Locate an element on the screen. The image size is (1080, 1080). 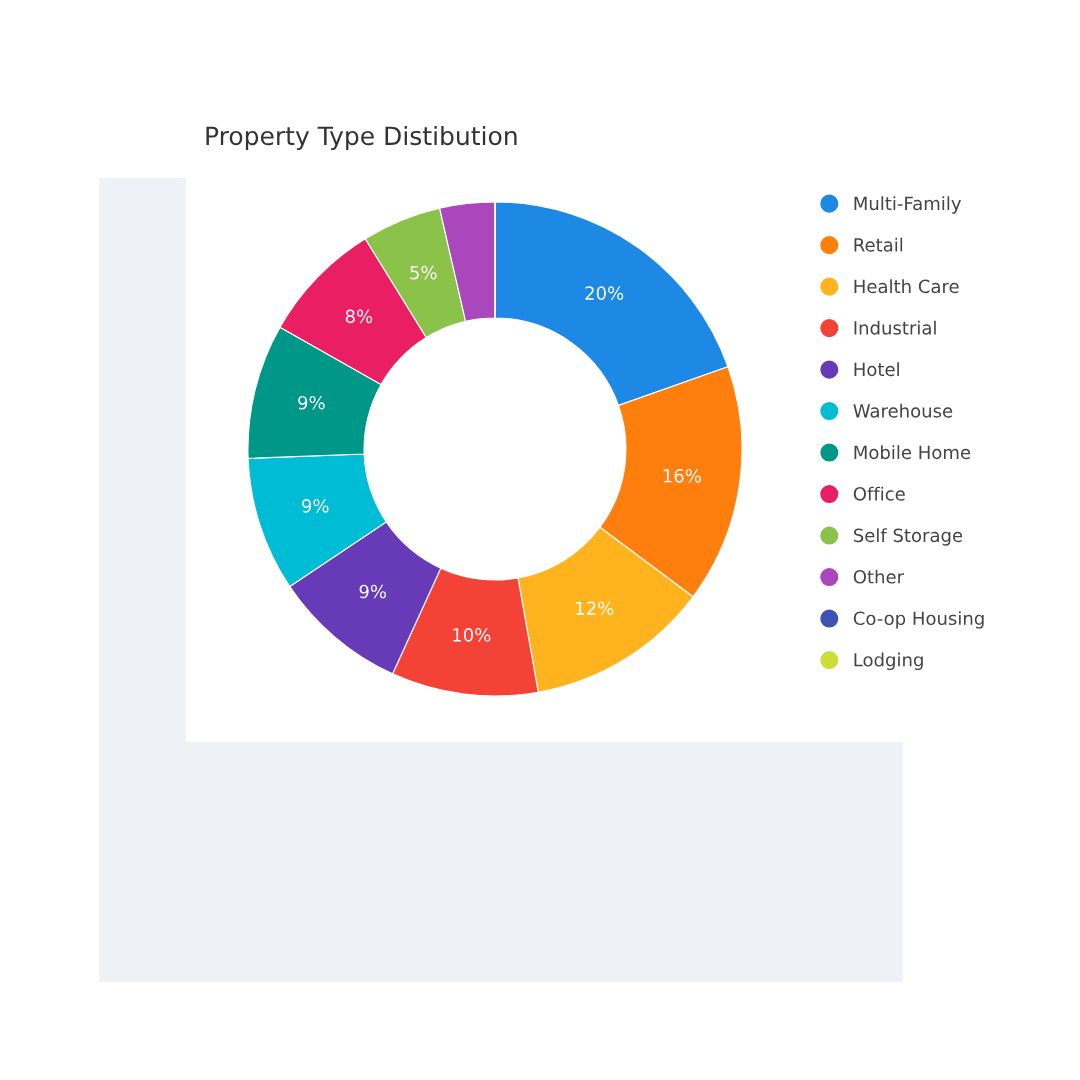
data-label: 10% is located at coordinates (472, 635).